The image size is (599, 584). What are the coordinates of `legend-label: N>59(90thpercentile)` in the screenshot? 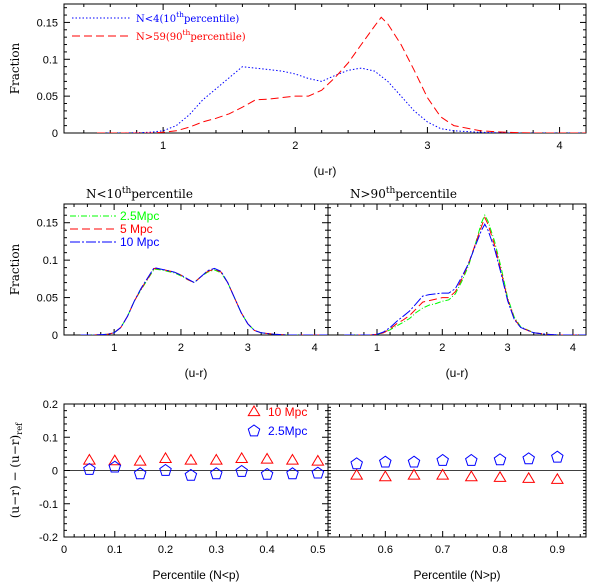 It's located at (191, 35).